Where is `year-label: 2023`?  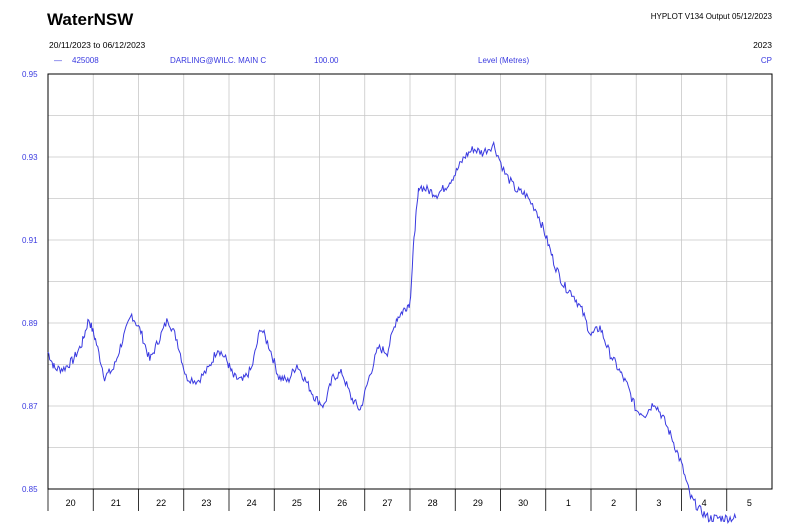
year-label: 2023 is located at coordinates (762, 45).